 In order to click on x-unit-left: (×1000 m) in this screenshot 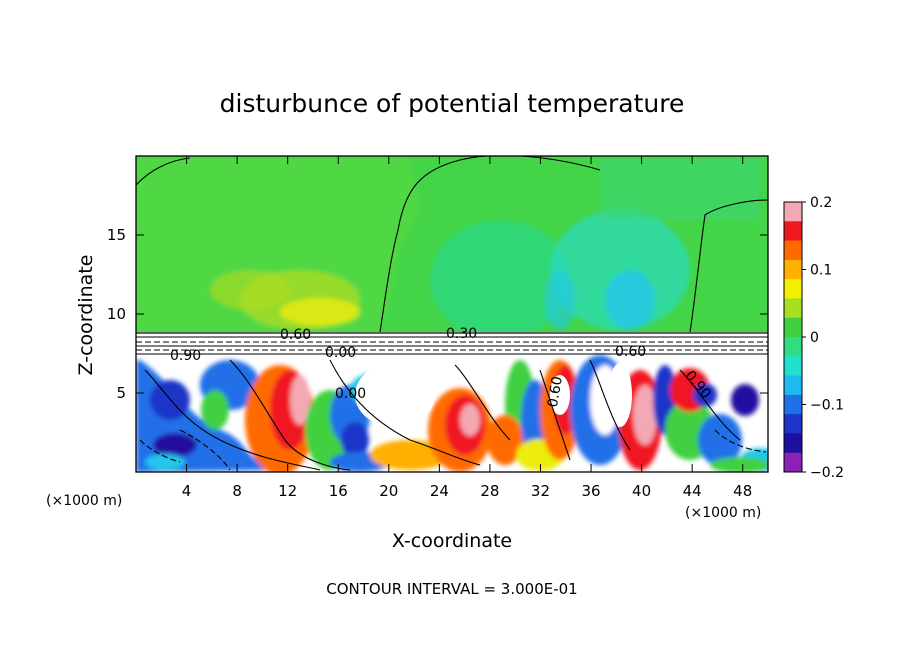, I will do `click(84, 501)`.